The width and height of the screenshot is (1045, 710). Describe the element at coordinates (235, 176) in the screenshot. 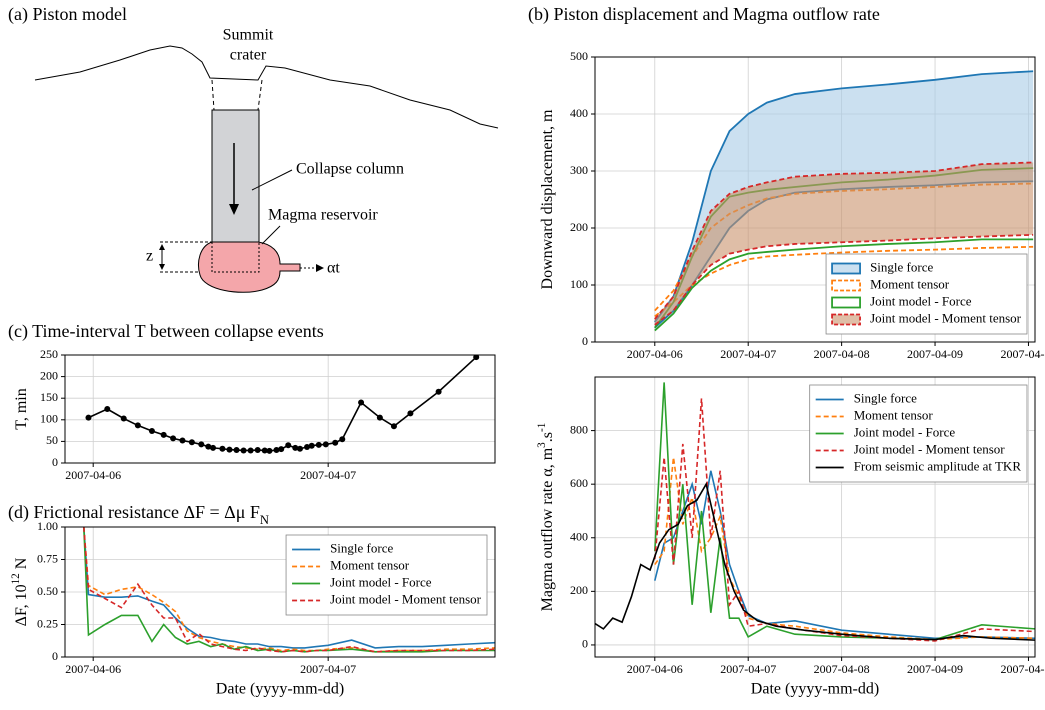

I see `collapse-column` at that location.